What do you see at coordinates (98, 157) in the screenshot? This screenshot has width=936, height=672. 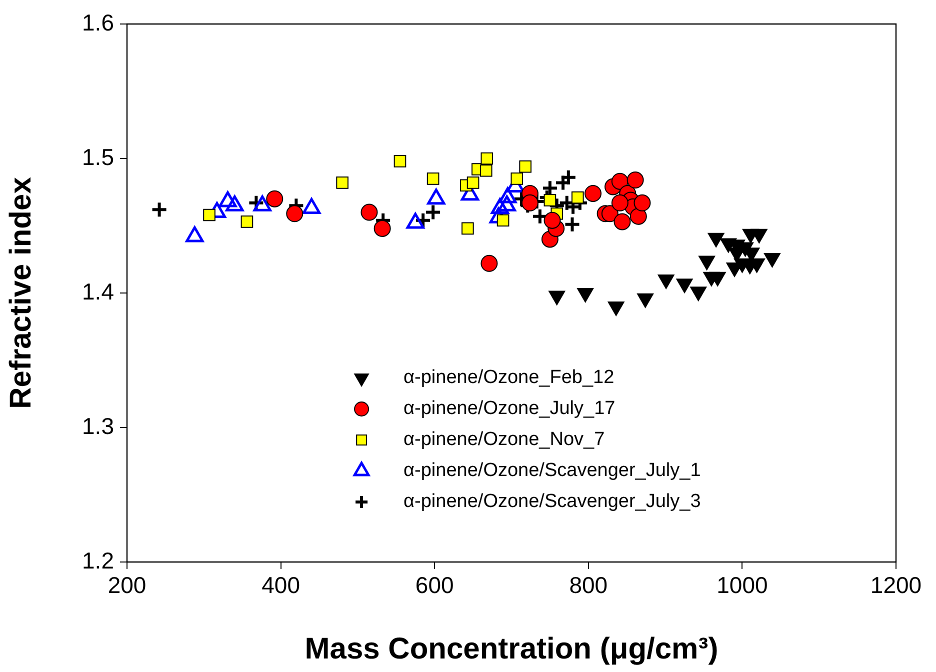 I see `y-tick-label: 1.5` at bounding box center [98, 157].